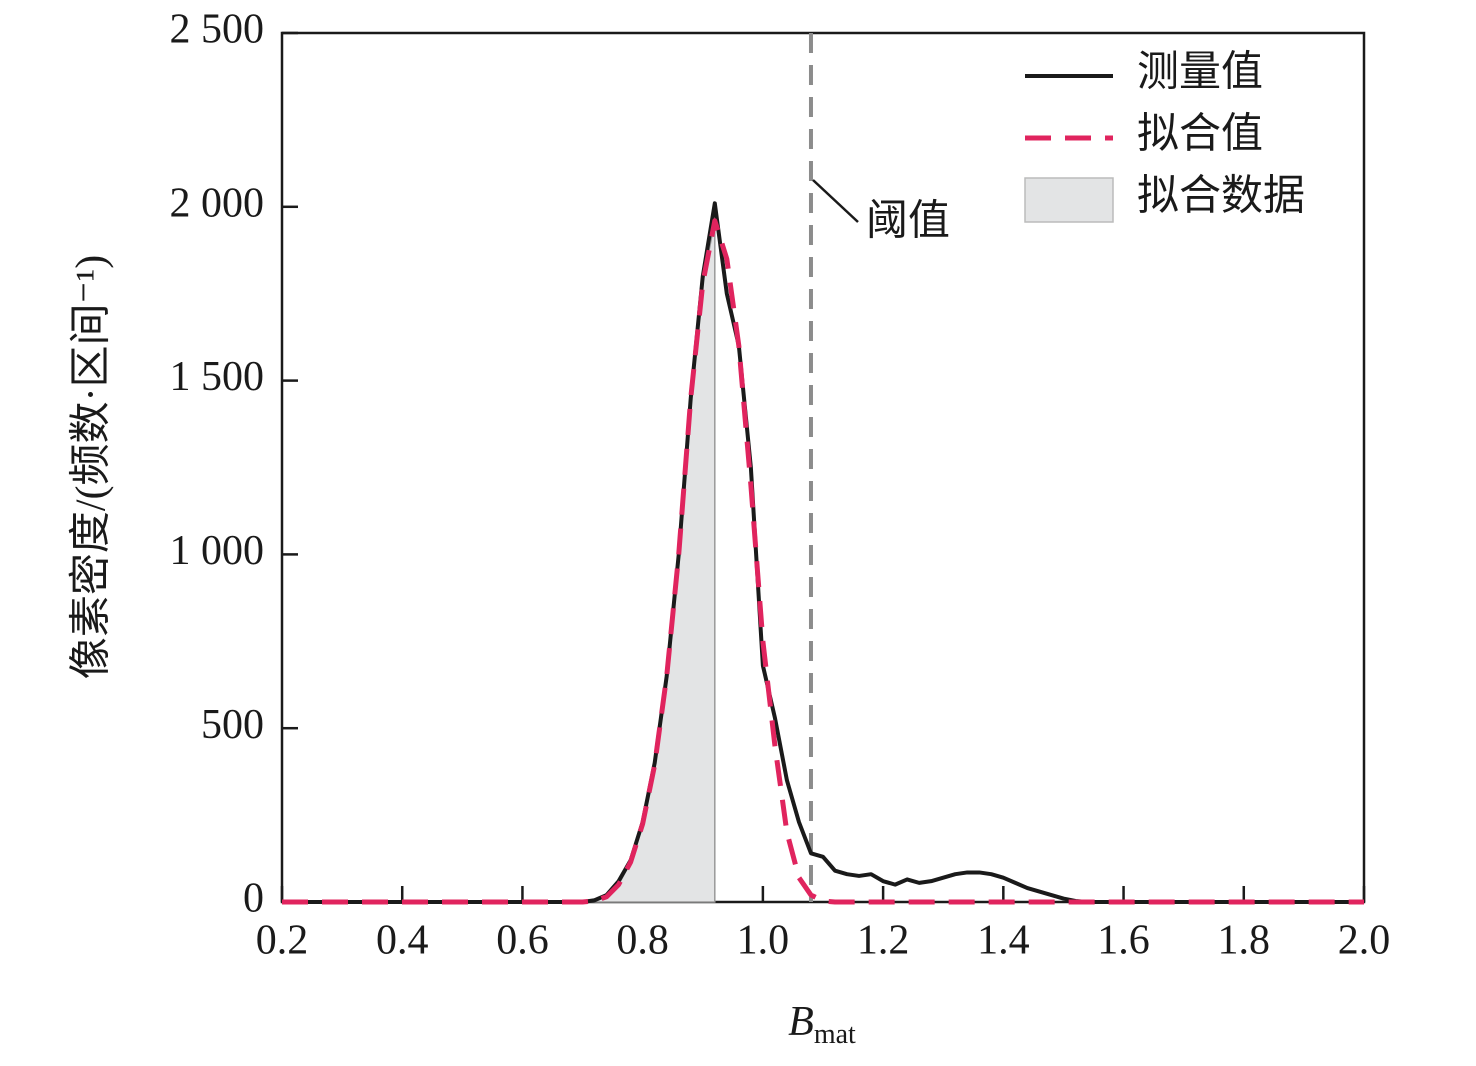  Describe the element at coordinates (908, 222) in the screenshot. I see `threshold-label: 阈值` at that location.